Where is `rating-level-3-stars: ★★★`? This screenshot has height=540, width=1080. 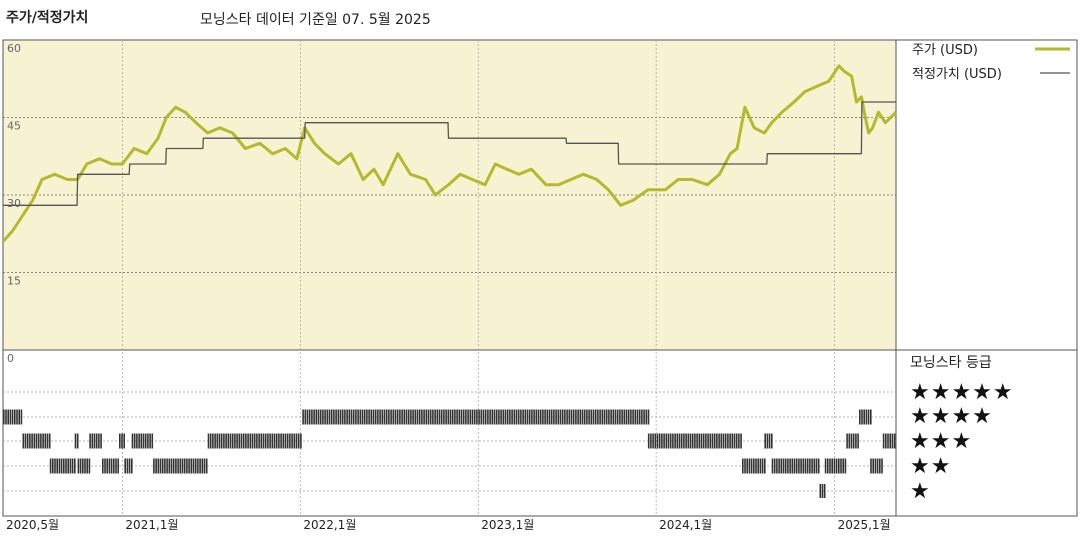
rating-level-3-stars: ★★★ is located at coordinates (941, 441).